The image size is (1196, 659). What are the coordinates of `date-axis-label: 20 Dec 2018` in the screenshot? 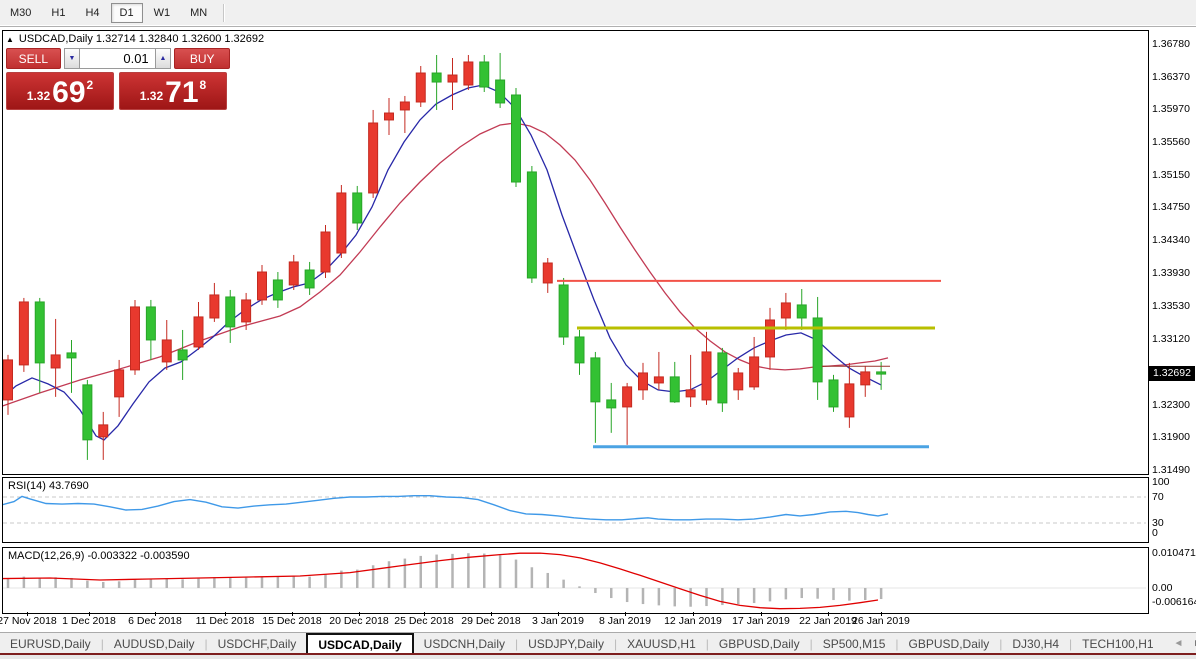 It's located at (359, 621).